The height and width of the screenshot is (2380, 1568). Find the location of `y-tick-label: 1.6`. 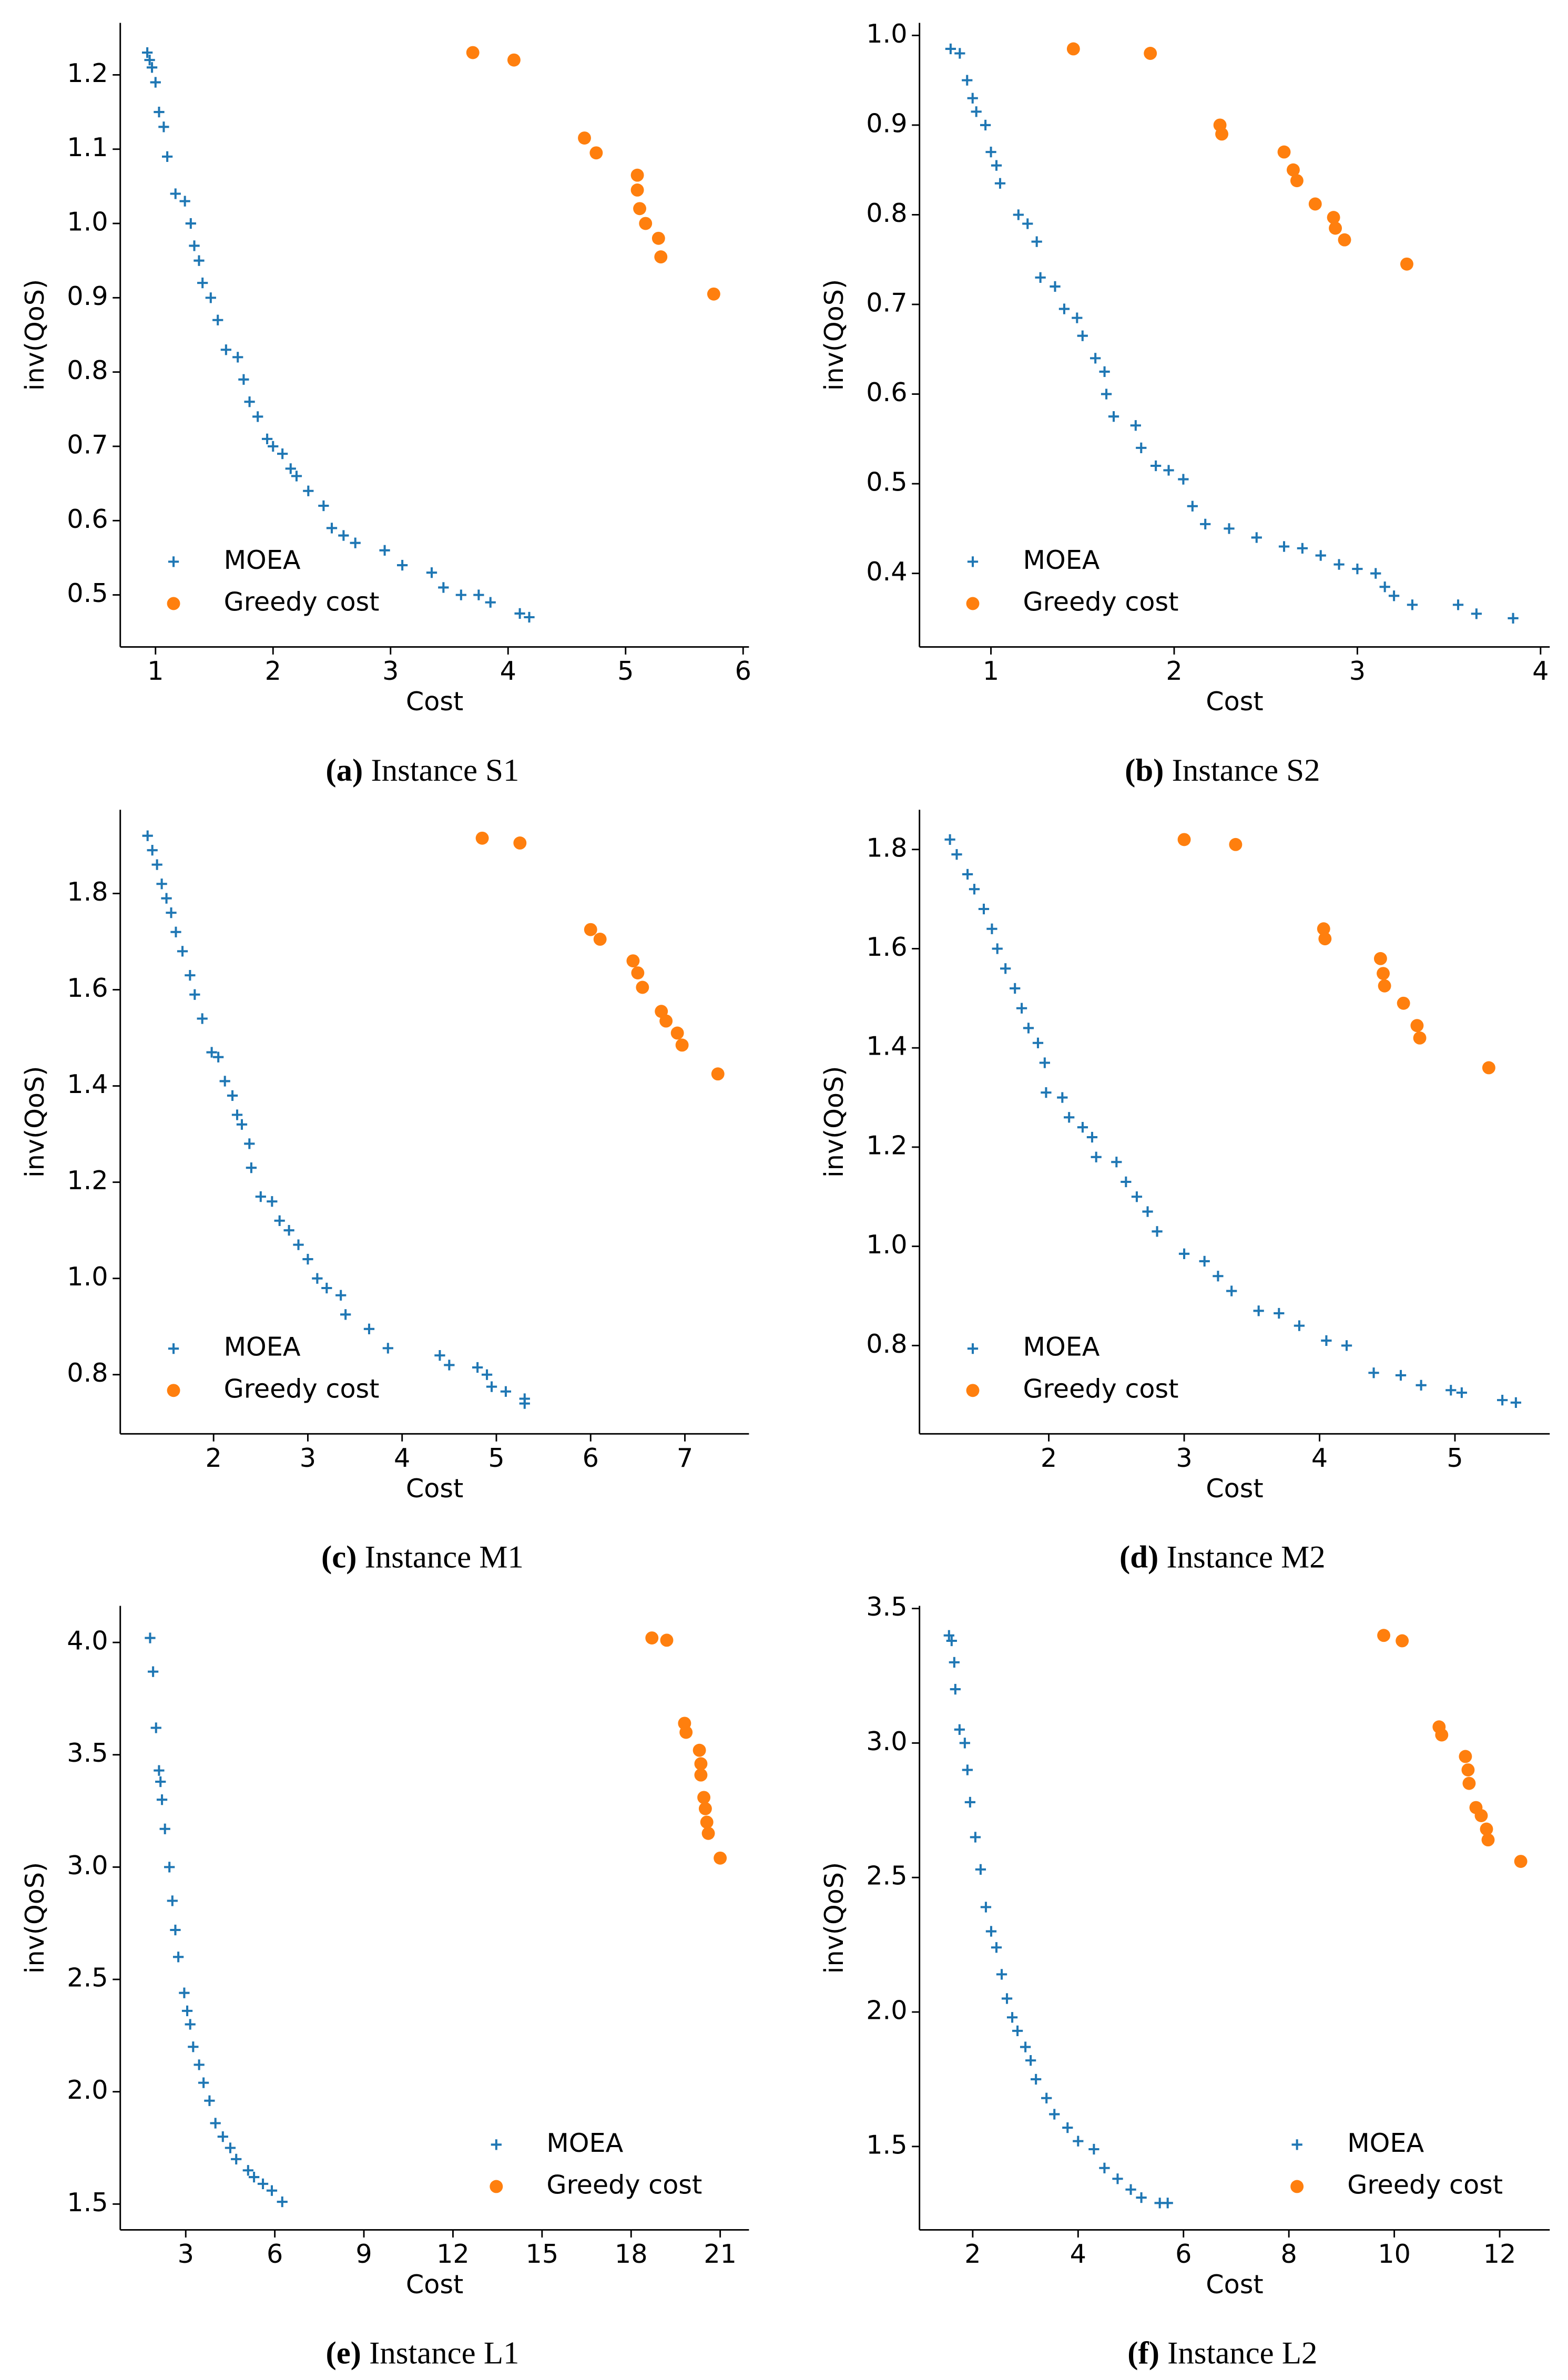

y-tick-label: 1.6 is located at coordinates (87, 988).